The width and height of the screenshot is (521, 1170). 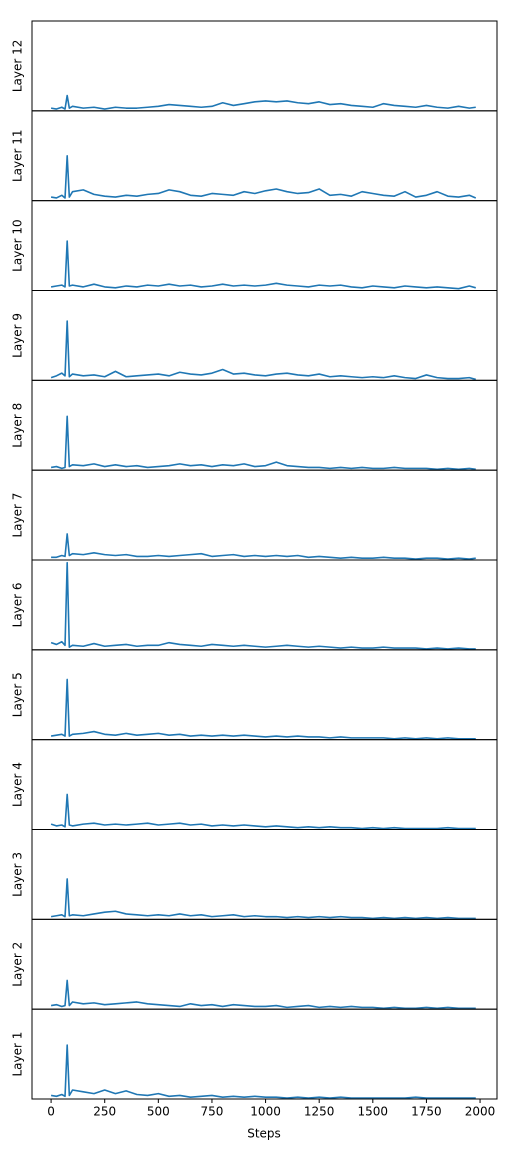 I want to click on x-tick-label: 750, so click(x=211, y=1112).